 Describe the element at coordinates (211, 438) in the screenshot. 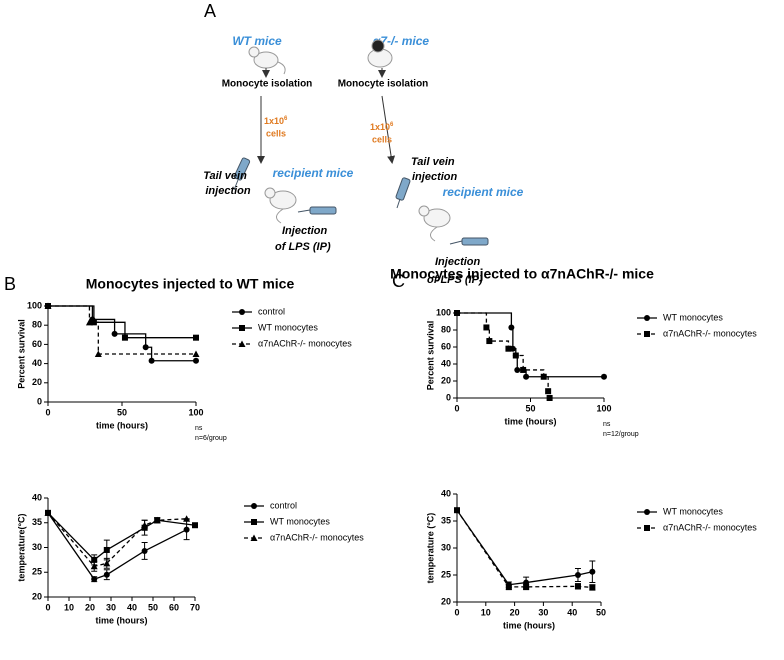

I see `annotation: n=6/group` at that location.